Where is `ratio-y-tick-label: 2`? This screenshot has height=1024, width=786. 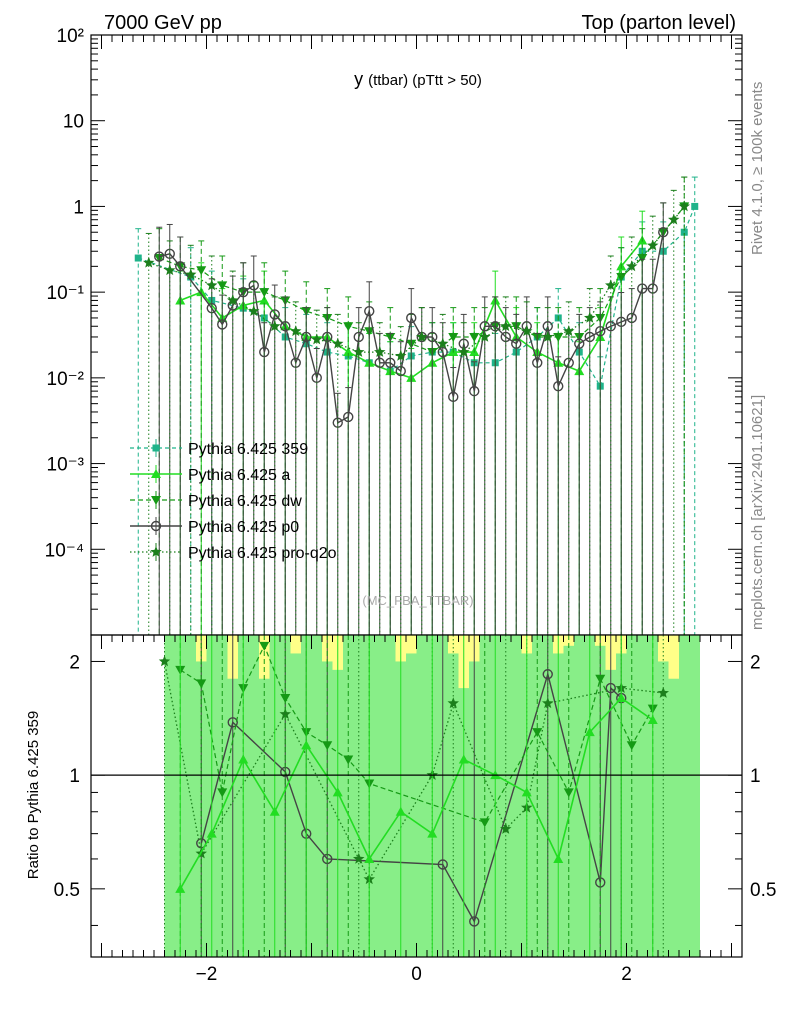 ratio-y-tick-label: 2 is located at coordinates (74, 662).